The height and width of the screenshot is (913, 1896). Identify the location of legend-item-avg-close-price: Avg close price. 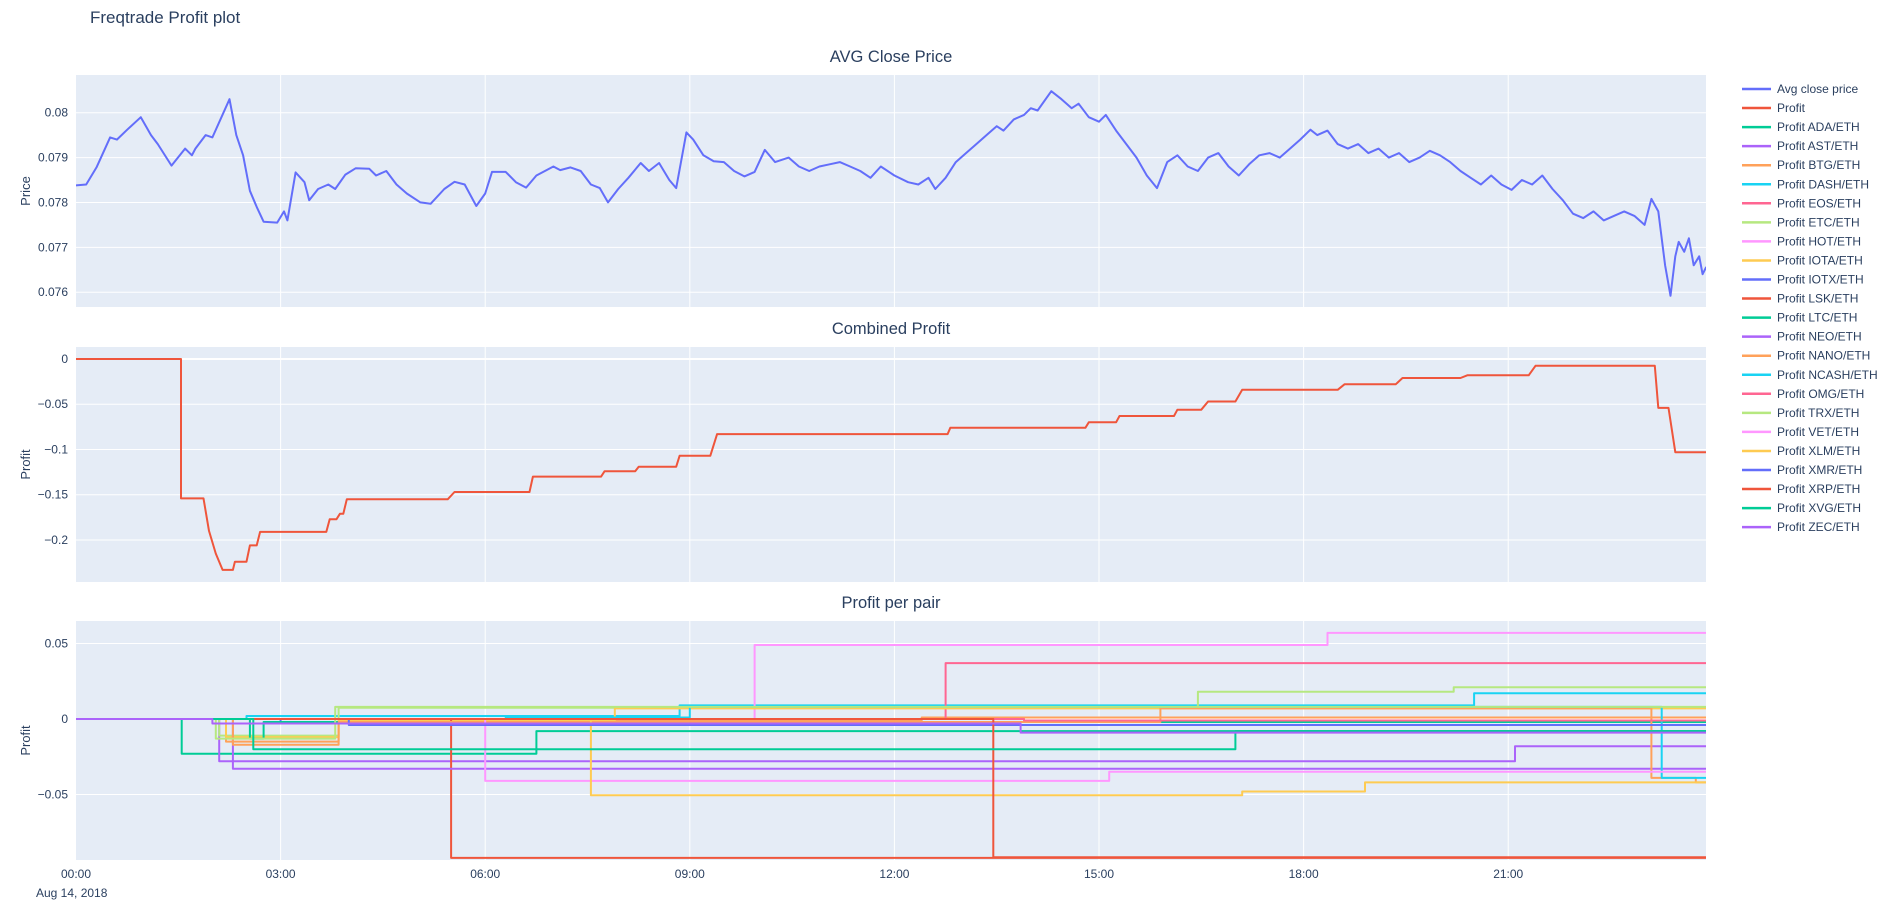
(1800, 89).